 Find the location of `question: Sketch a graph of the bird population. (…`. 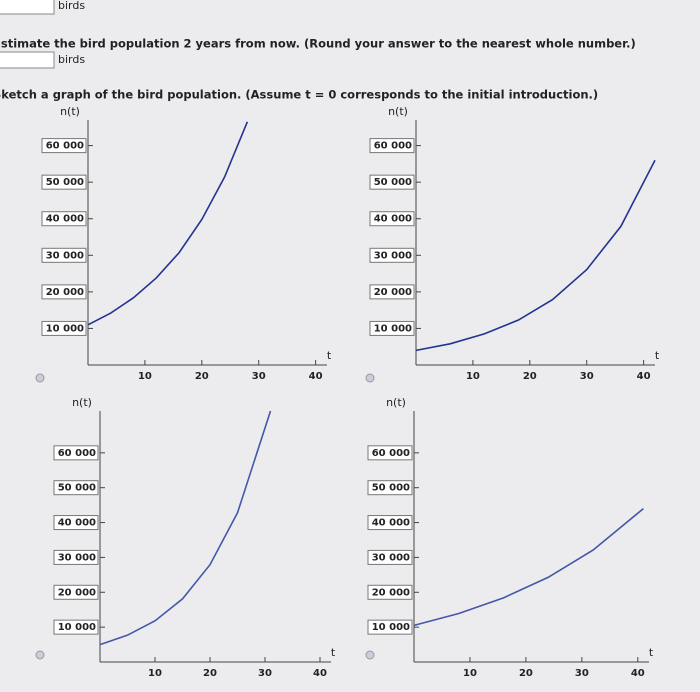

question: Sketch a graph of the bird population. (… is located at coordinates (299, 95).